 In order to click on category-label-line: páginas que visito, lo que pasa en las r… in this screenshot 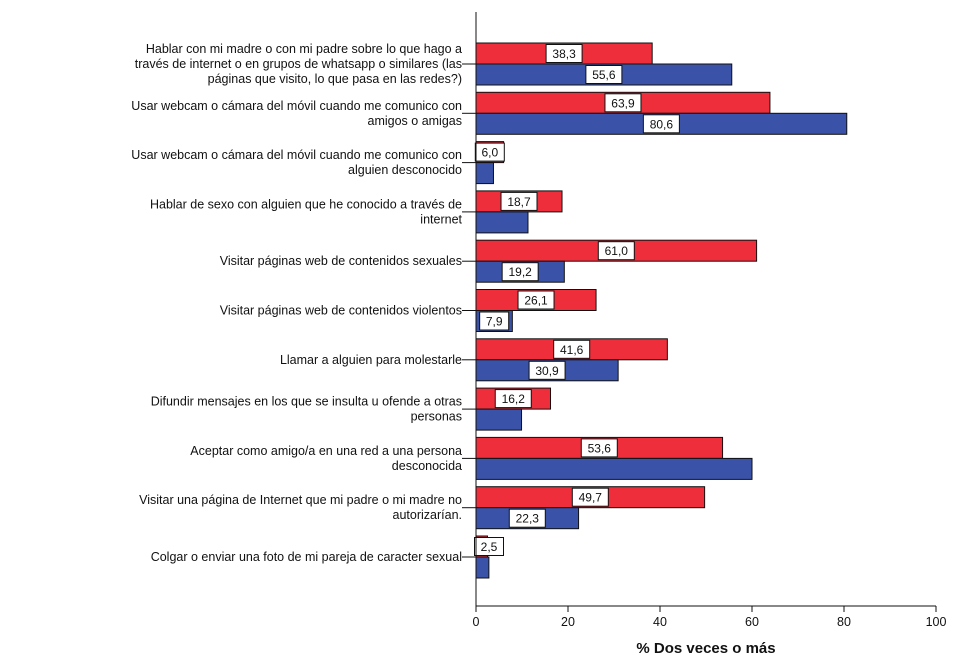, I will do `click(335, 79)`.